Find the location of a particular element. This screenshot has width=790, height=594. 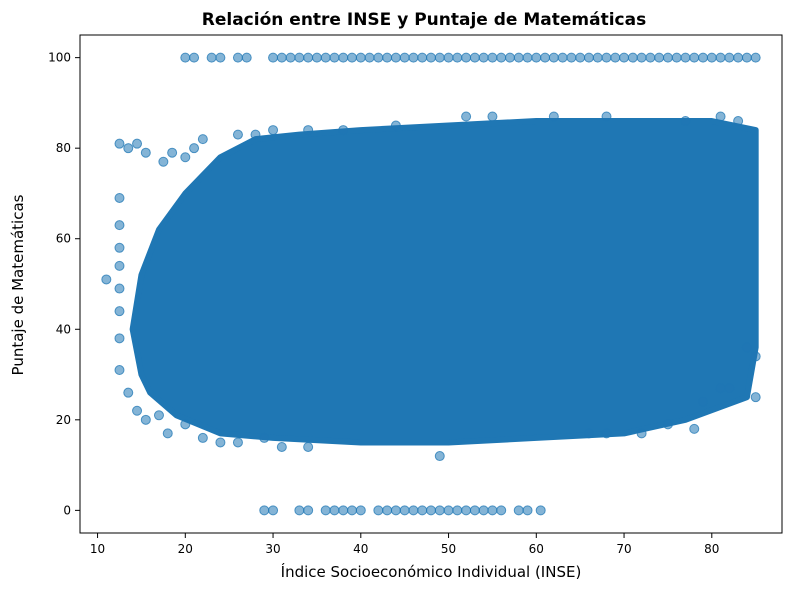

x-tick-label: 30 is located at coordinates (272, 549).